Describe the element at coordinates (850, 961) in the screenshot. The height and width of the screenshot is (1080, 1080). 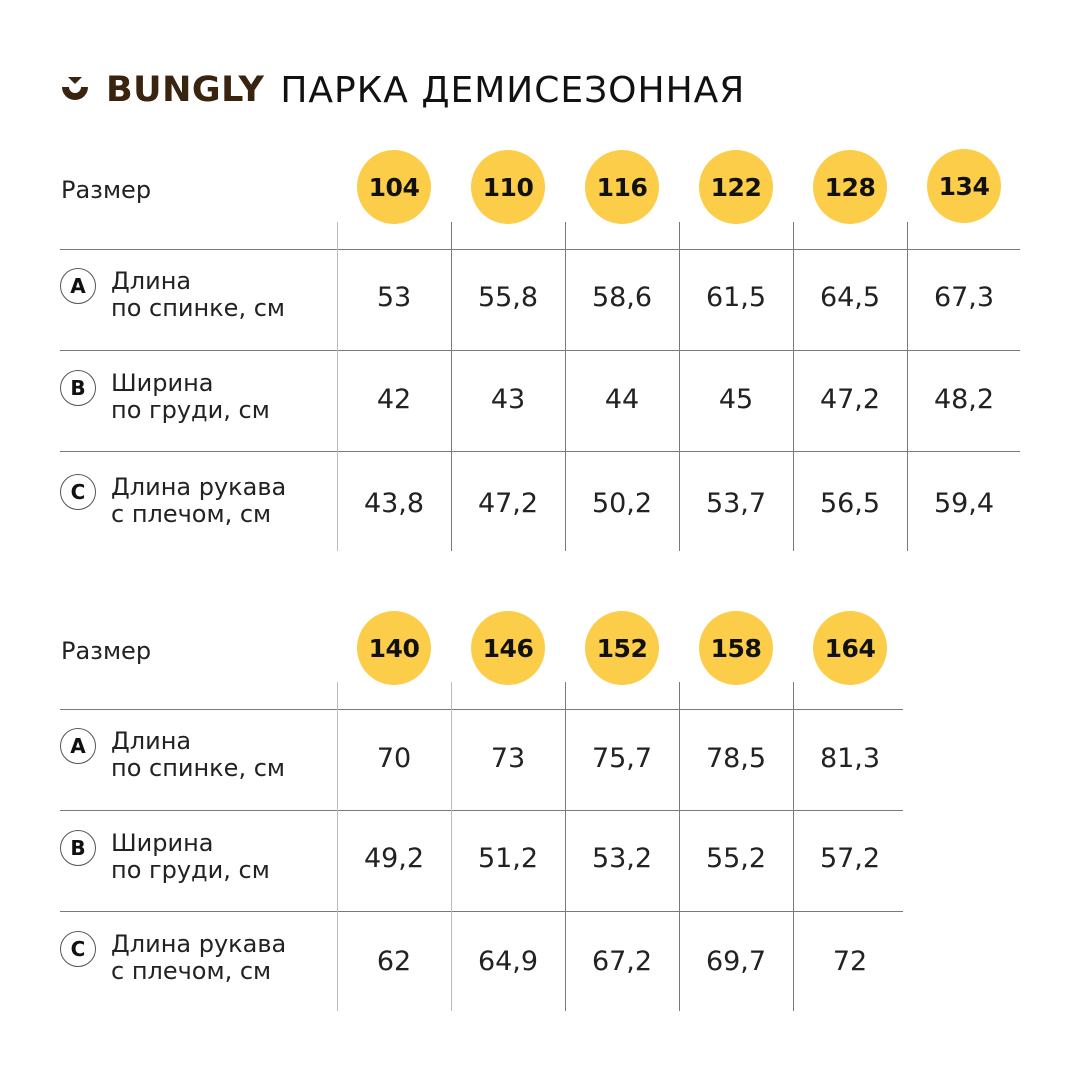
I see `table-cell: 72` at that location.